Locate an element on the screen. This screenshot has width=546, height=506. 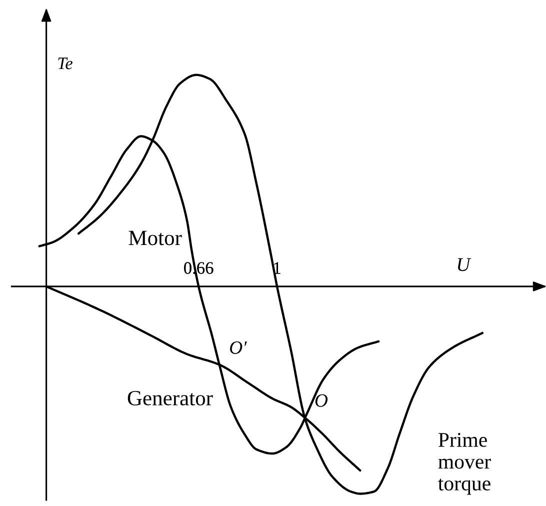
x-axis-title: U is located at coordinates (465, 265).